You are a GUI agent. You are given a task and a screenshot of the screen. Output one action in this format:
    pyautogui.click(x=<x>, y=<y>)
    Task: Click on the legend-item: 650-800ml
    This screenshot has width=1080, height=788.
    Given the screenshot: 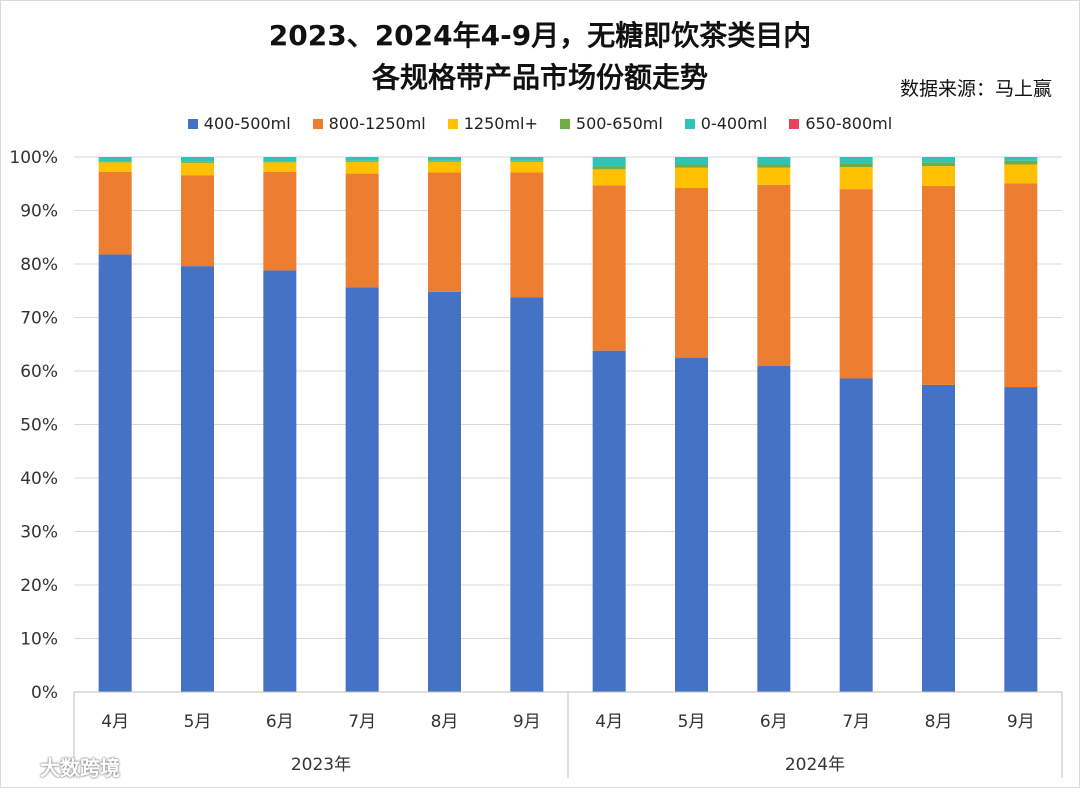 What is the action you would take?
    pyautogui.click(x=840, y=123)
    